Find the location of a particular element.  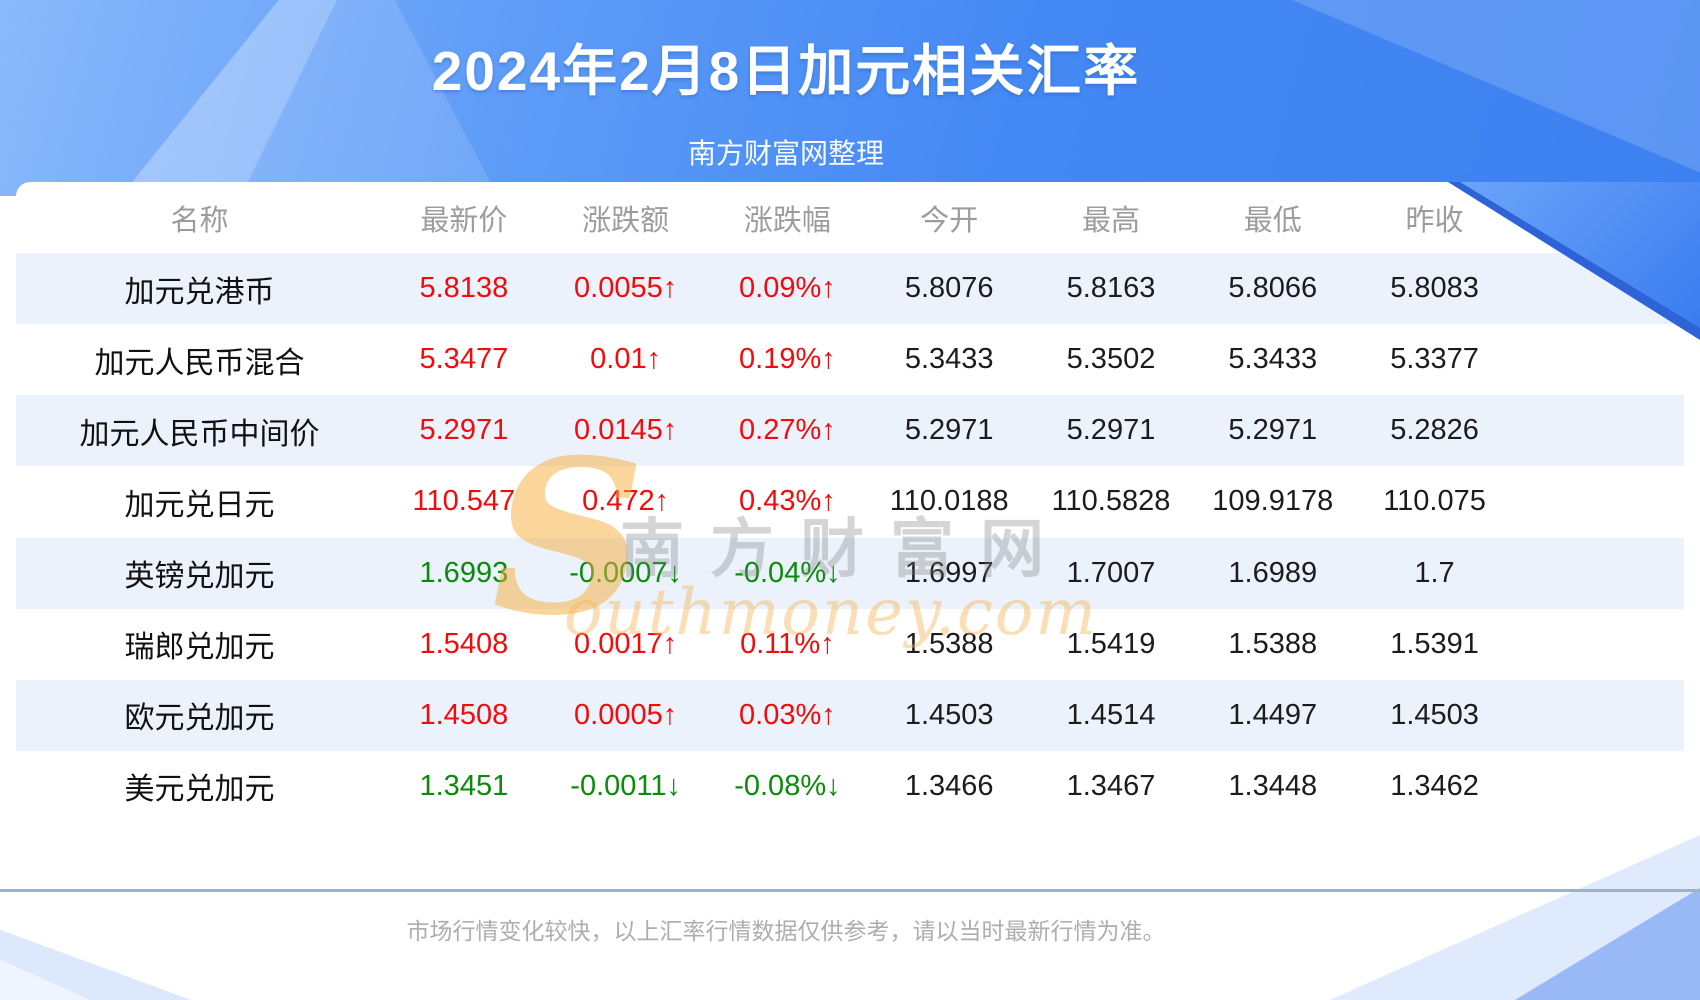

cell-change-percent: 0.09%↑ is located at coordinates (787, 288).